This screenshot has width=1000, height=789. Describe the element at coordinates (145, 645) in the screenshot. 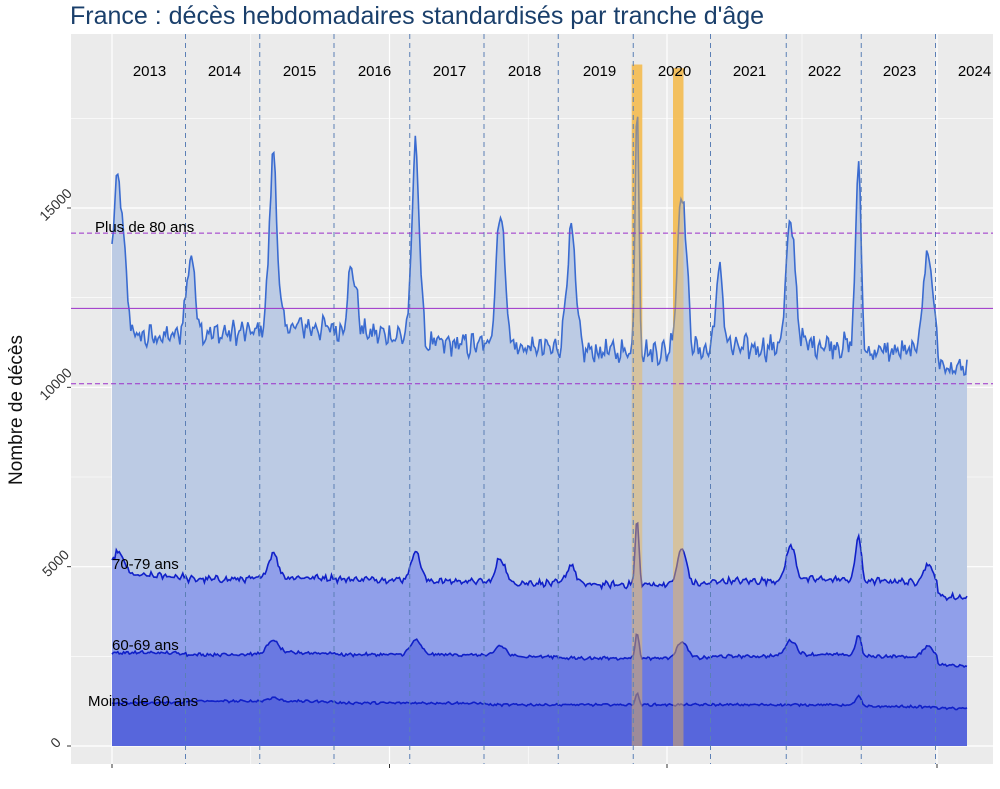

I see `series-label-3: 60-69 ans` at that location.